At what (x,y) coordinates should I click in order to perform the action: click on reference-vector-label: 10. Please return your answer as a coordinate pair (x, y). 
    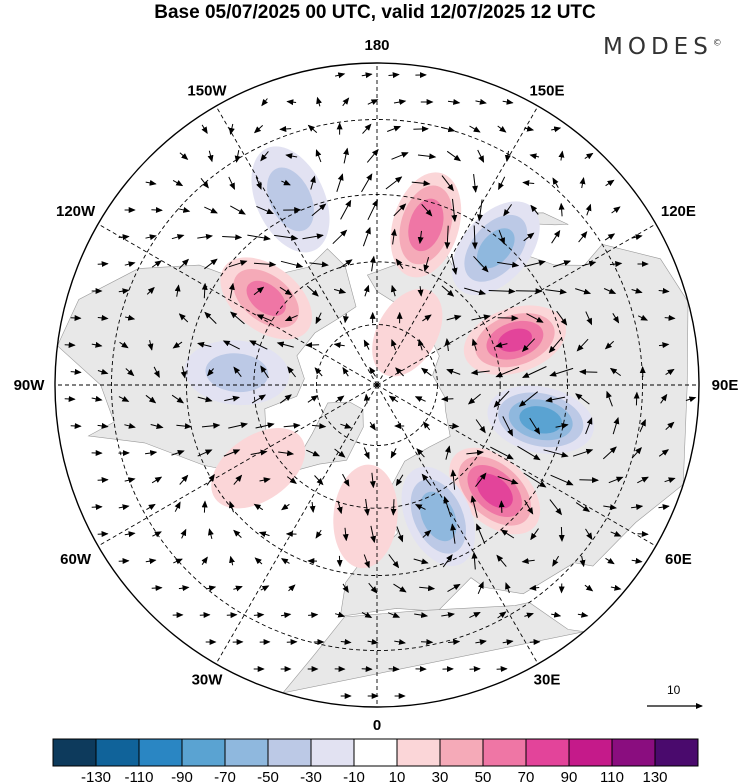
    Looking at the image, I should click on (674, 690).